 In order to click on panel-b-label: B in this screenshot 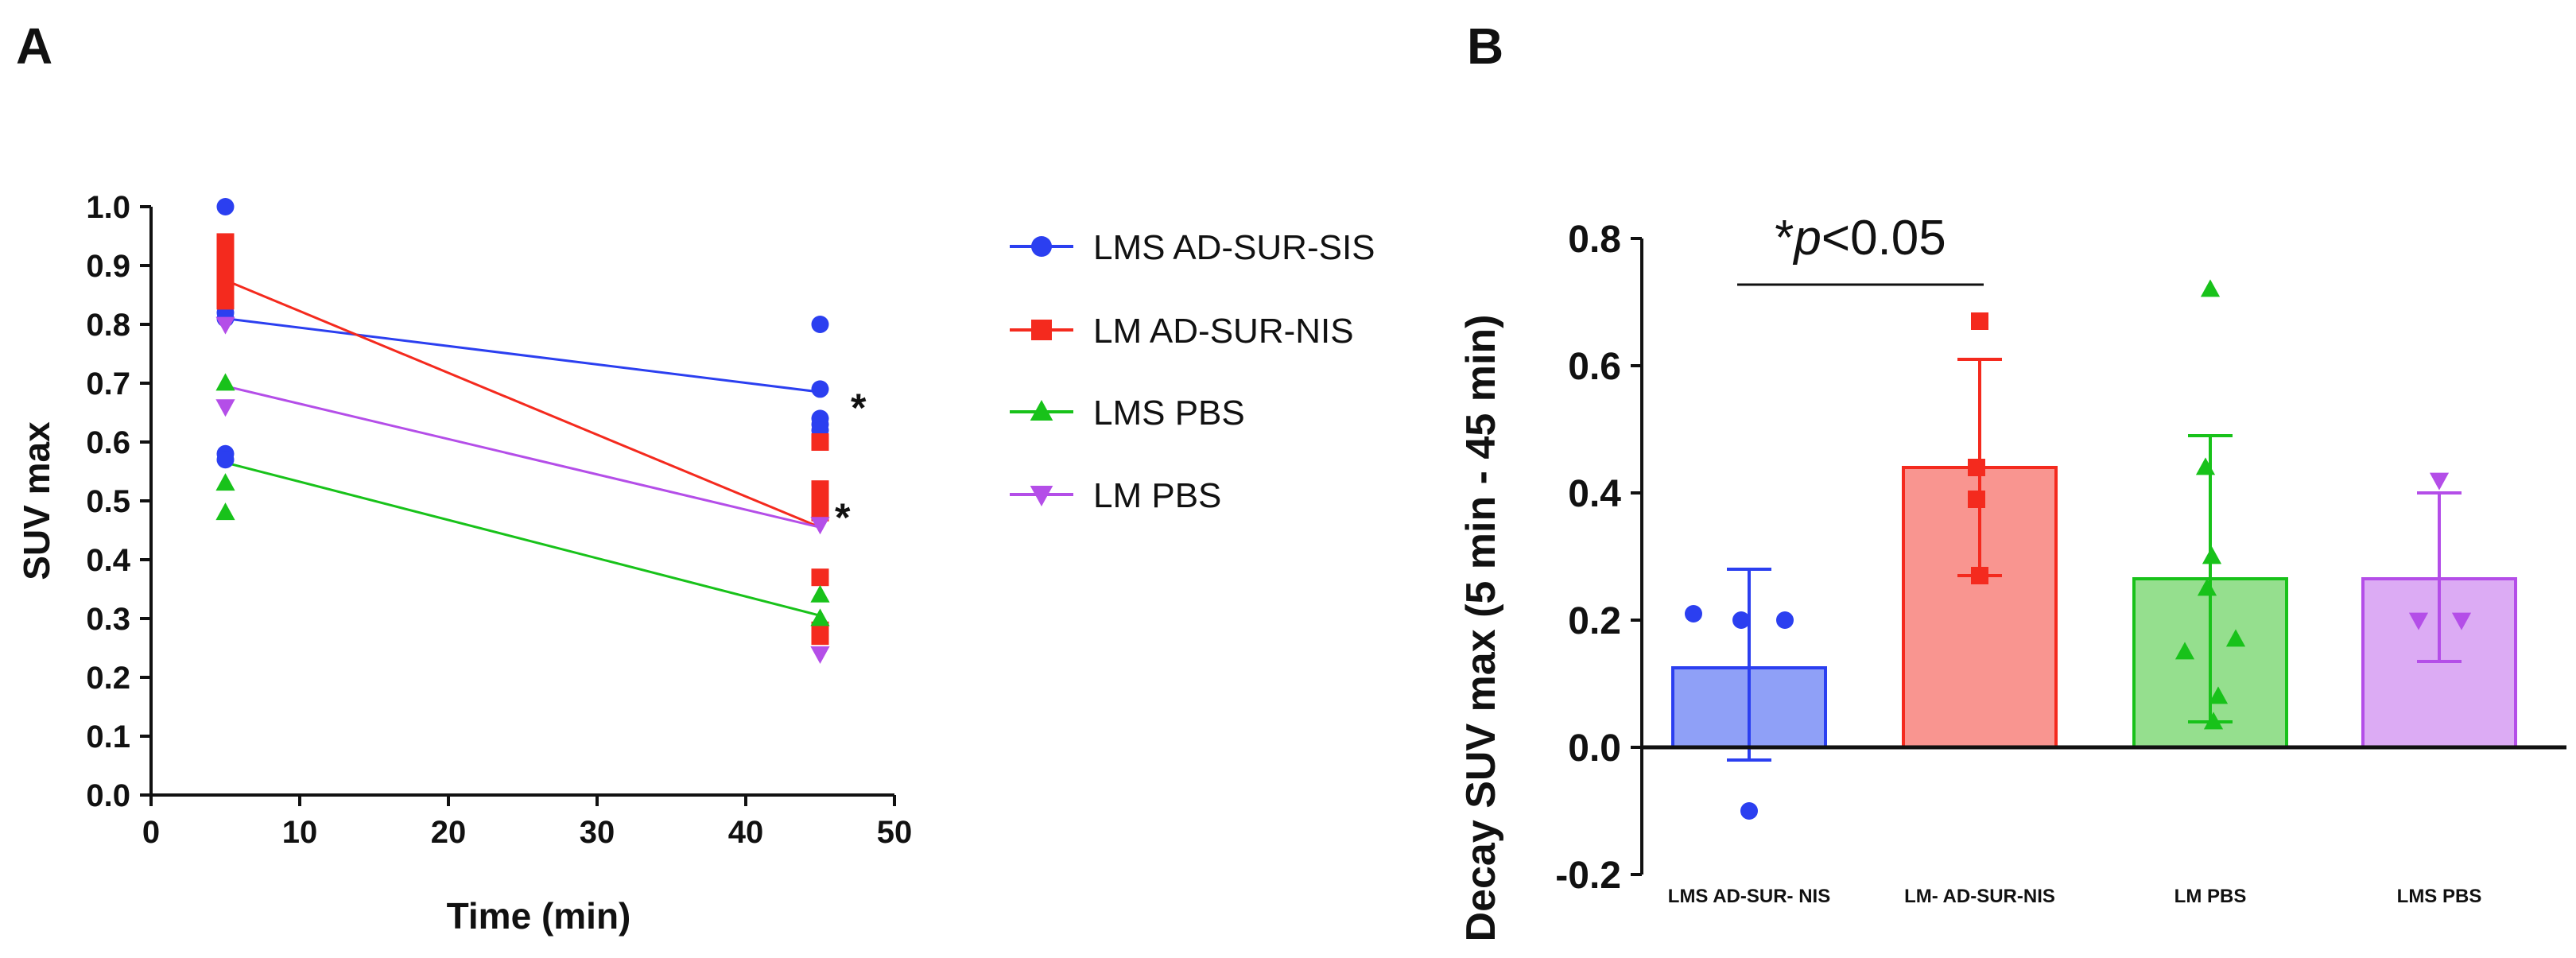, I will do `click(1485, 46)`.